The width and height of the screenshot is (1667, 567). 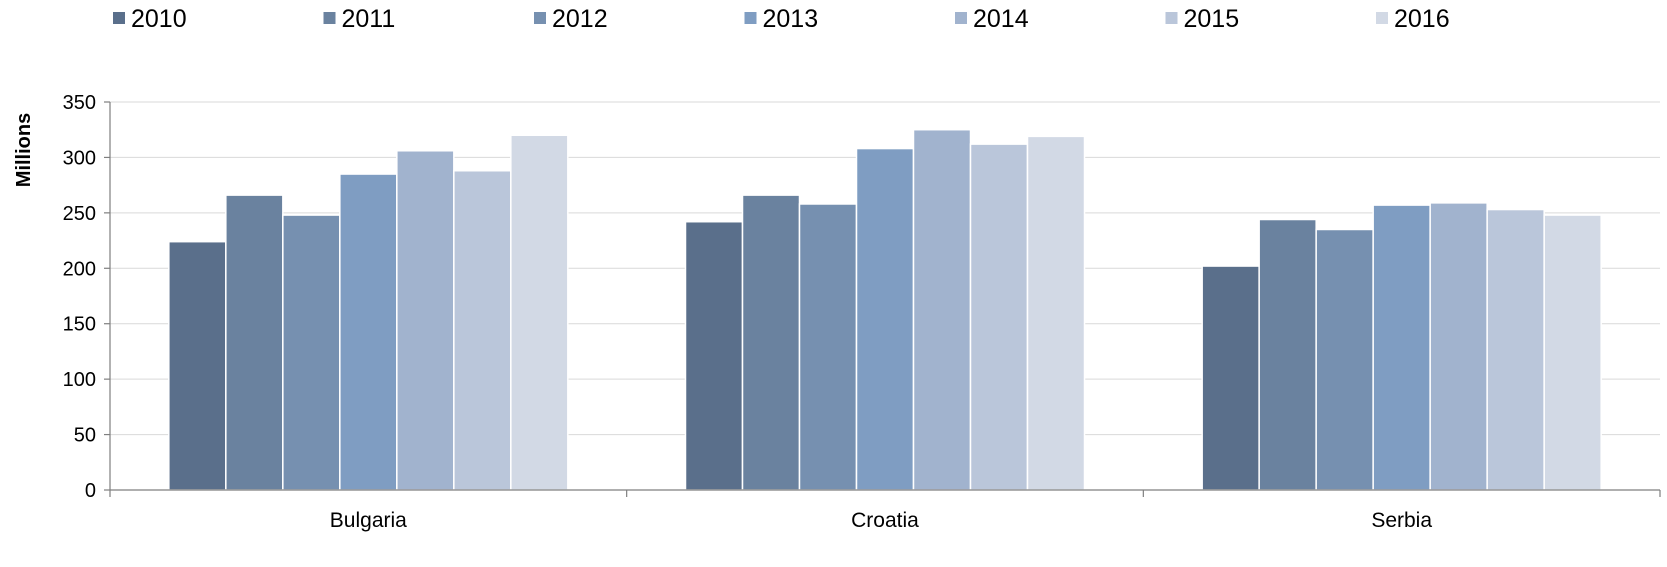 I want to click on bar-croatia-2013, so click(x=885, y=319).